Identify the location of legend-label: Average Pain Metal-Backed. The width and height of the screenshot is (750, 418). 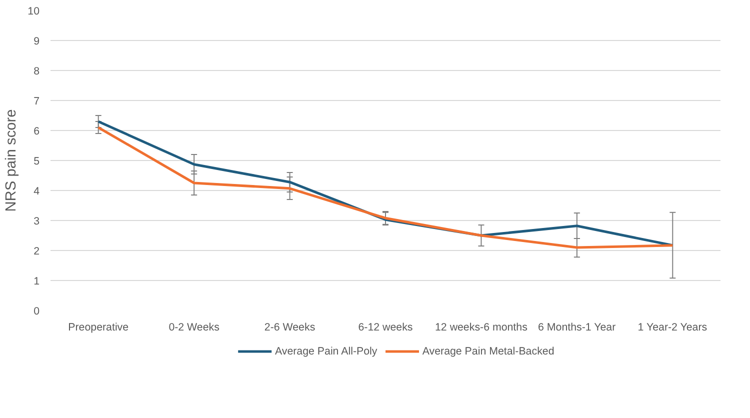
(488, 352).